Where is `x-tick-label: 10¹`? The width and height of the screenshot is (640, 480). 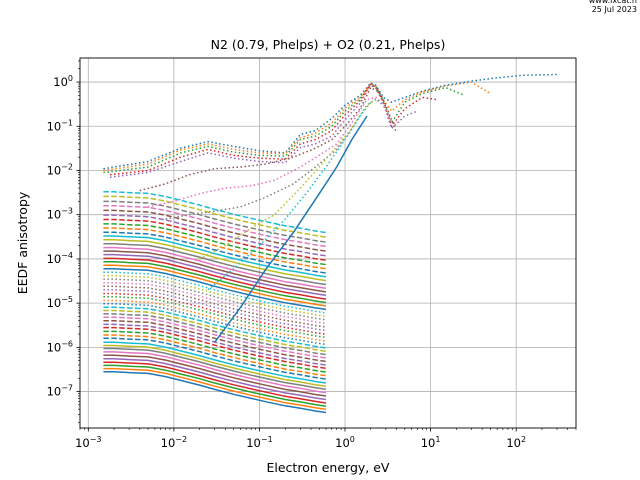 x-tick-label: 10¹ is located at coordinates (431, 442).